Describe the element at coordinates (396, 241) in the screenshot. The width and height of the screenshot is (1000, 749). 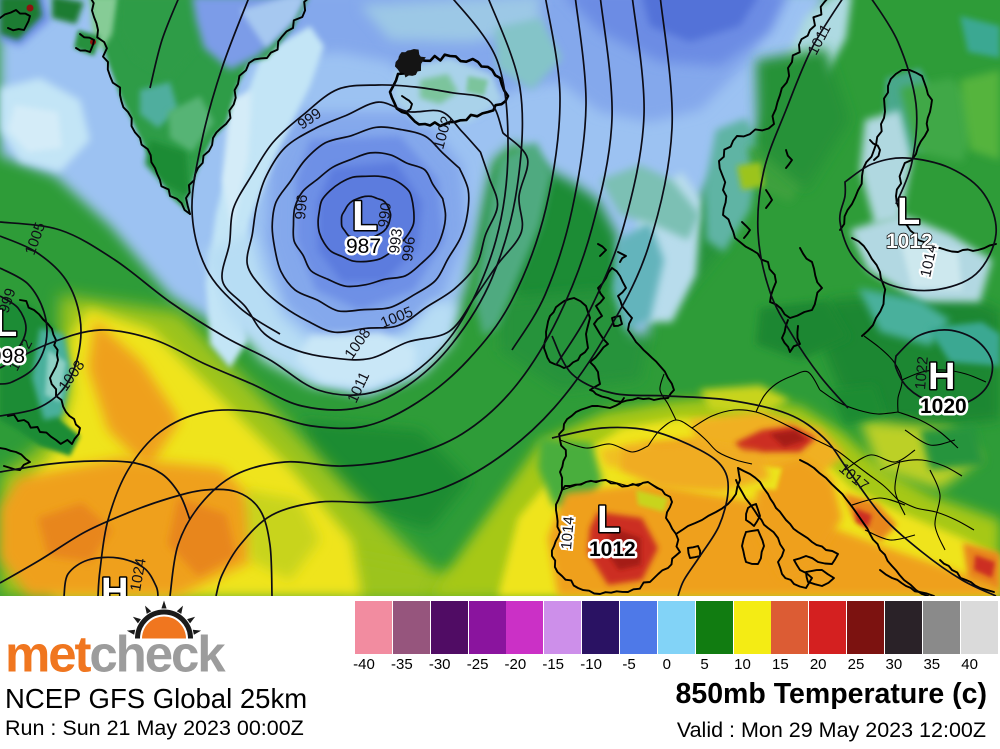
I see `svg-text: 993` at that location.